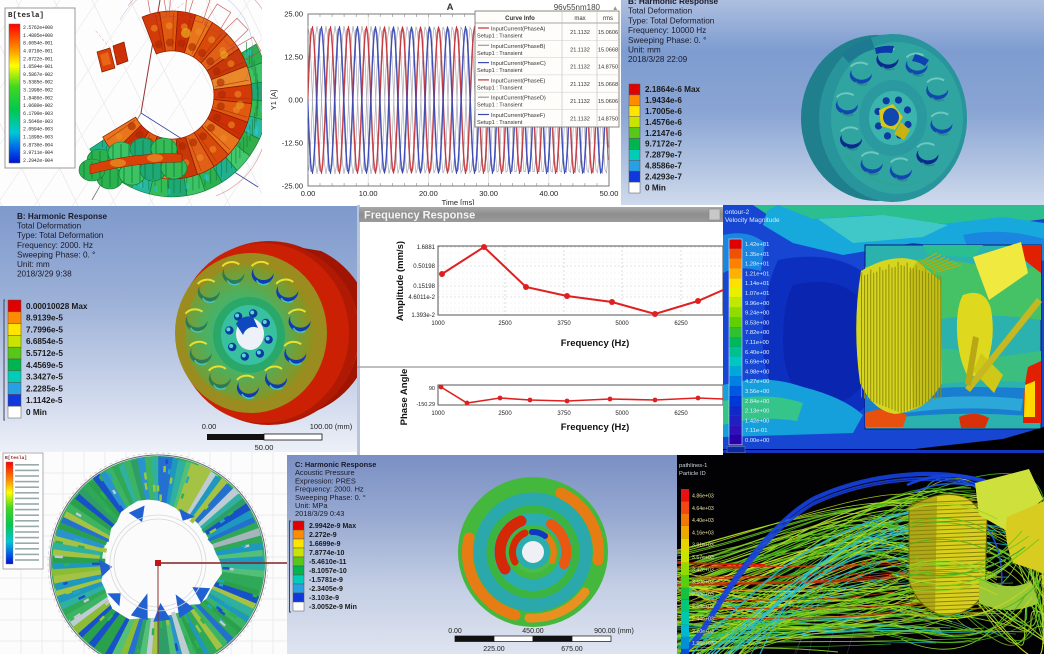 Image resolution: width=1044 pixels, height=654 pixels. I want to click on svg-text: 4.16e+03, so click(703, 533).